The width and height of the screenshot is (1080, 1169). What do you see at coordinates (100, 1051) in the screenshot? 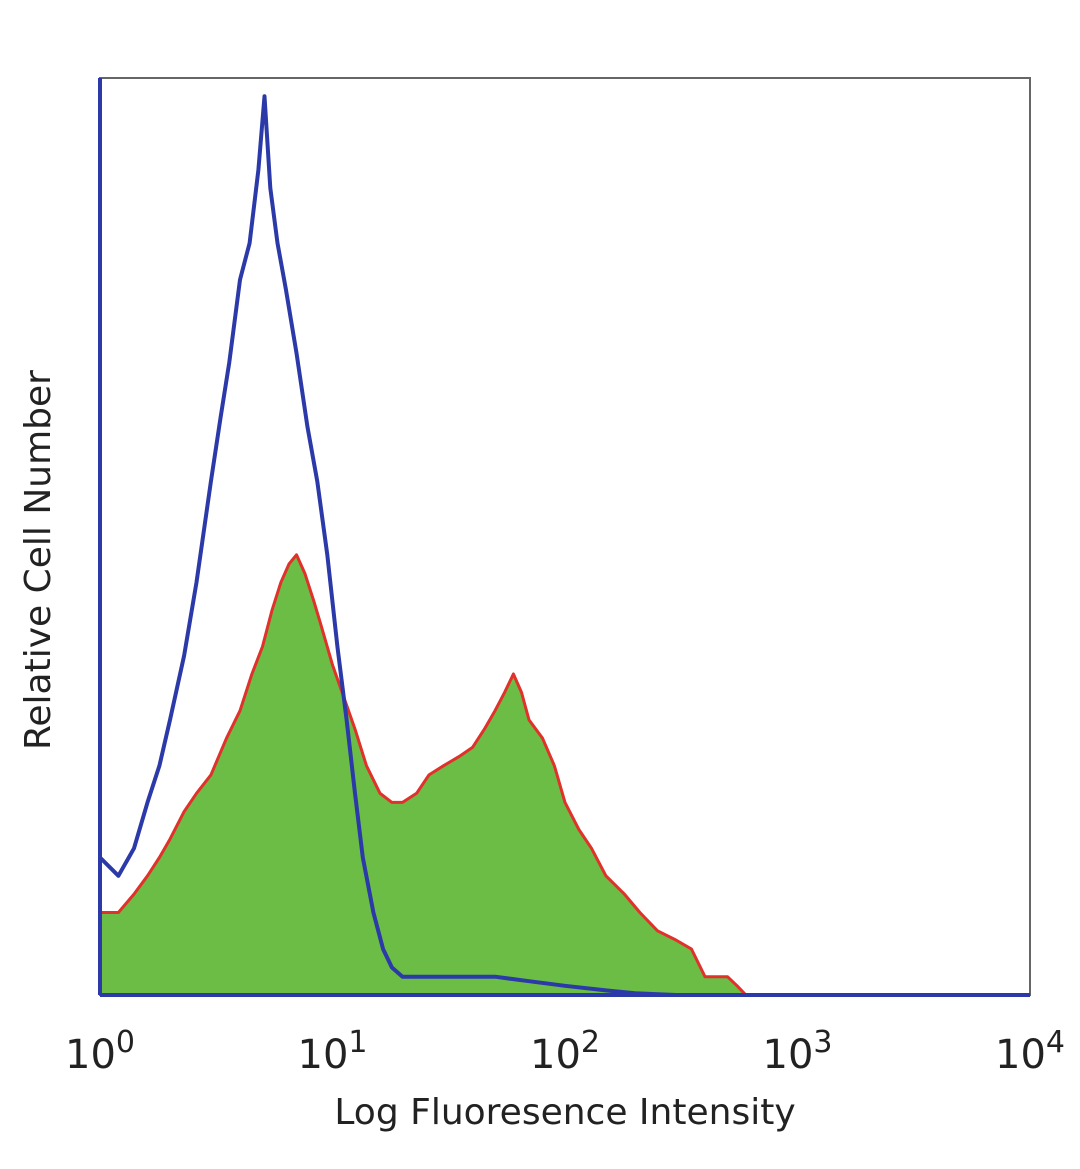
I see `x-tick-label: 100` at bounding box center [100, 1051].